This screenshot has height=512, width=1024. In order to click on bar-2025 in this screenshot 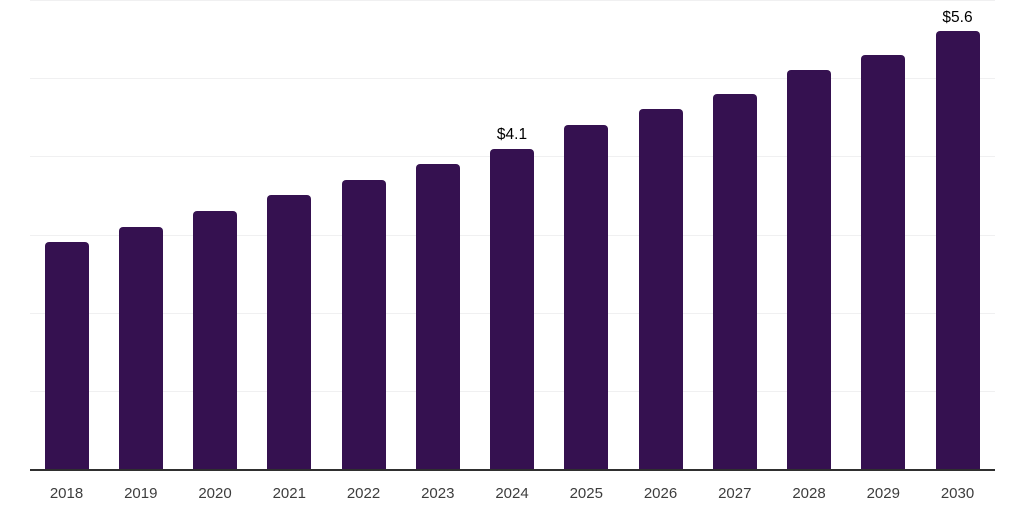, I will do `click(586, 297)`.